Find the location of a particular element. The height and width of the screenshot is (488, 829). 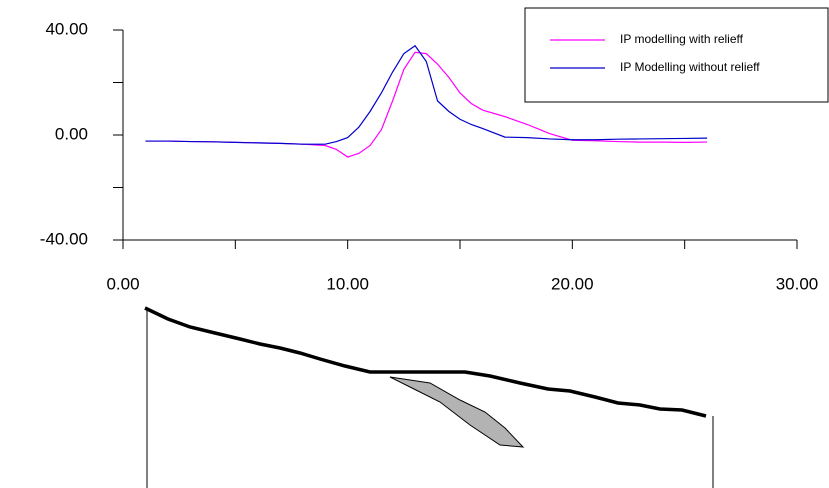

body is located at coordinates (457, 412).